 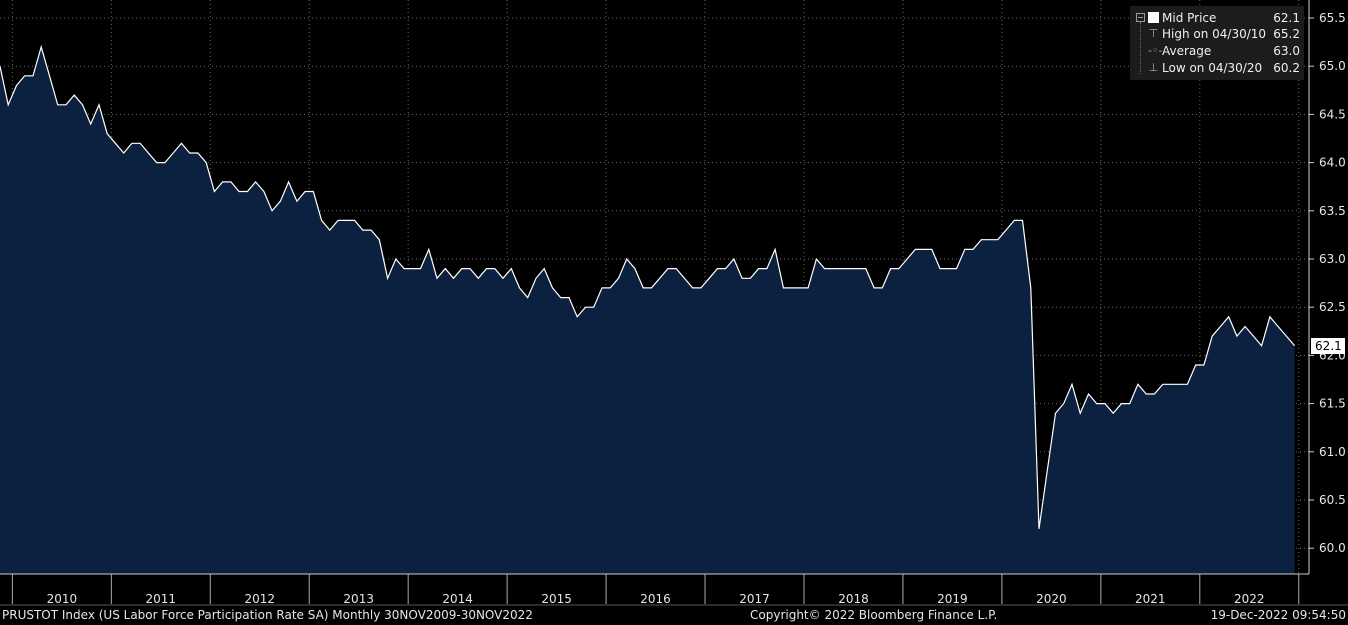 I want to click on legend-row-low: ⊥ Low on 04/30/20 60.2, so click(x=1217, y=68).